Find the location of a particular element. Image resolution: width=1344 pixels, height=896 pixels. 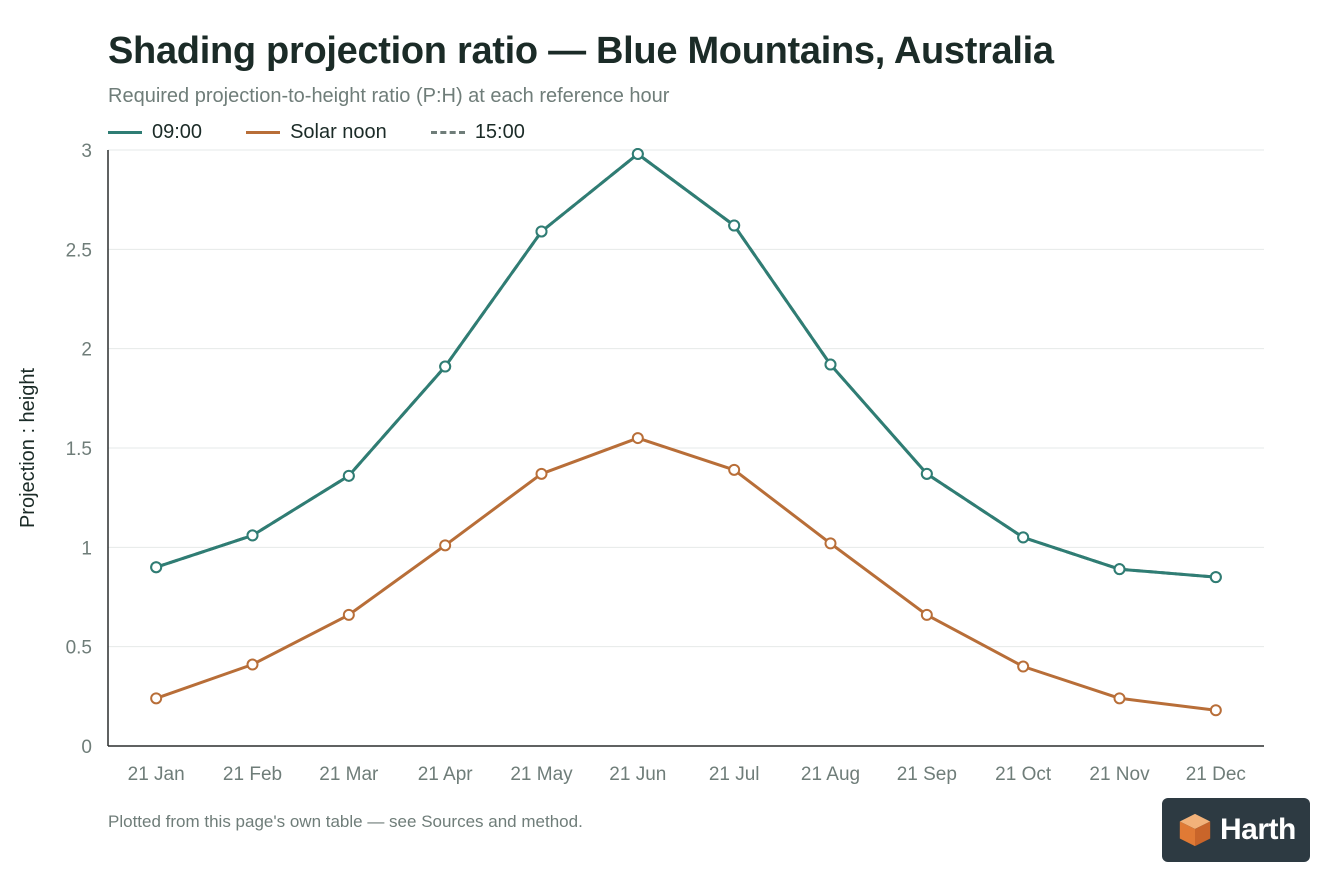

legend-label-solar-noon: Solar noon is located at coordinates (338, 131).